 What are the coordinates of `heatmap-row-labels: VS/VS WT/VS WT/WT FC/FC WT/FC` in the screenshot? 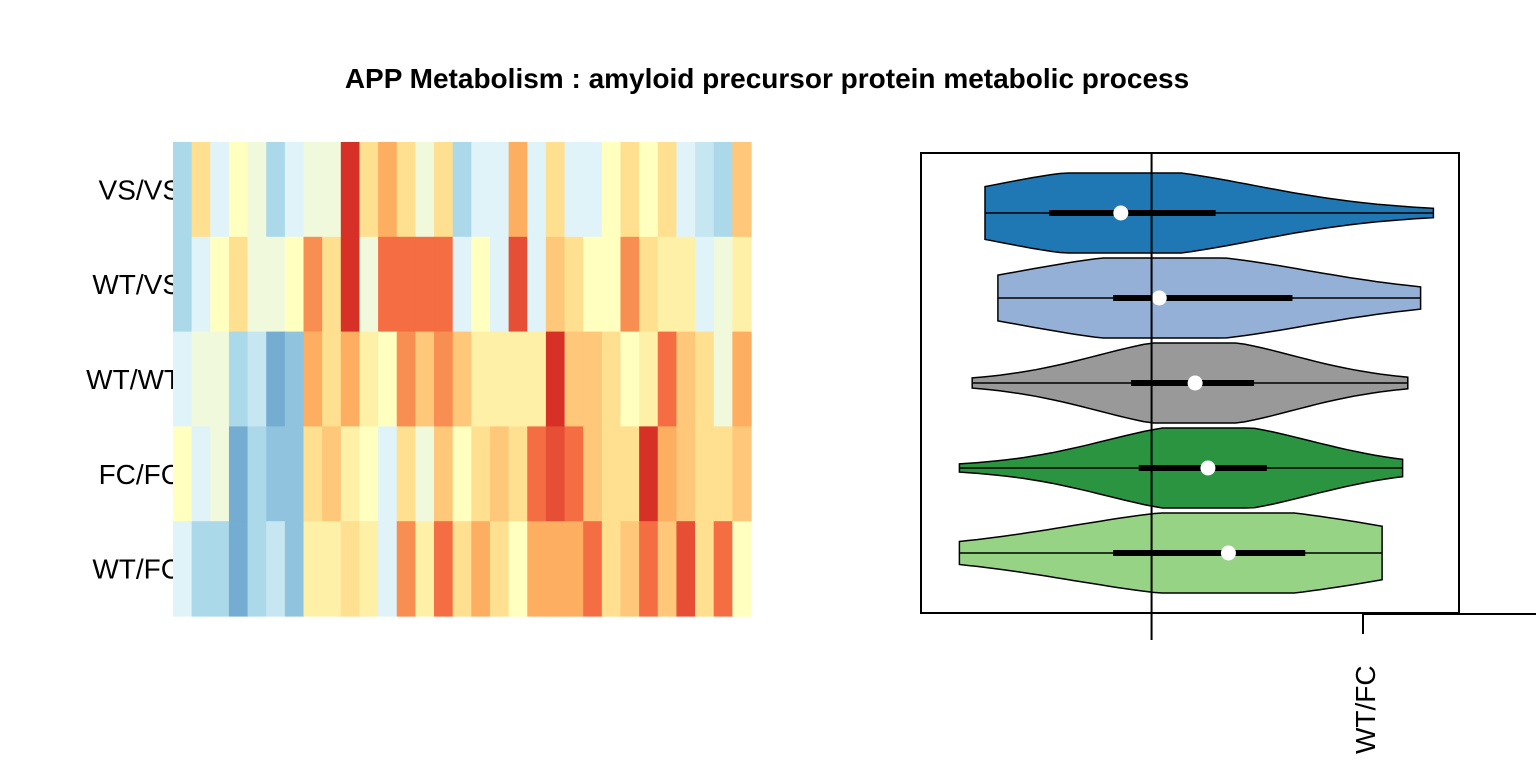 It's located at (133, 379).